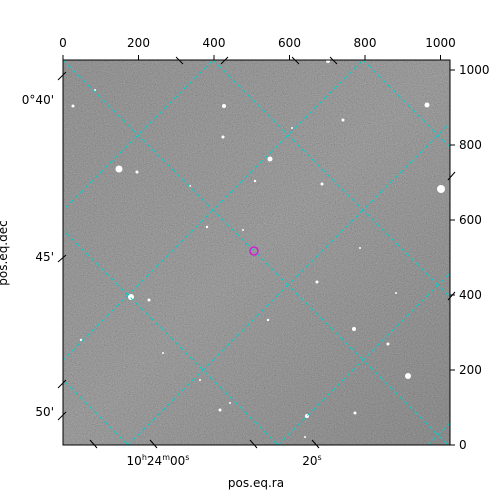 This screenshot has height=500, width=500. I want to click on ra-tick-label: 20s, so click(311, 460).